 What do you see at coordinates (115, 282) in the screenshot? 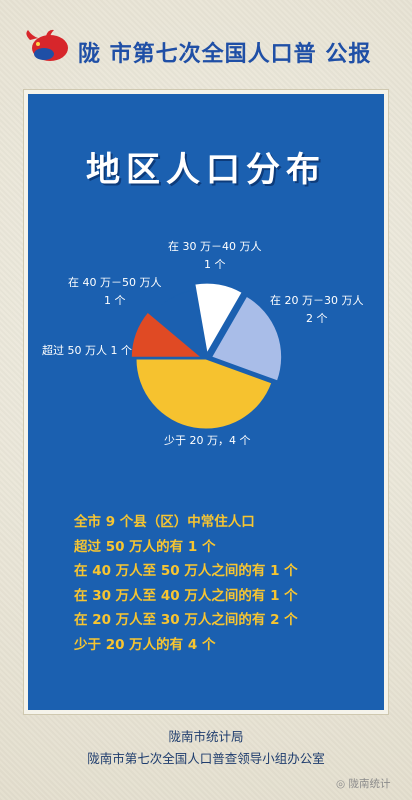
I see `label-40-50-range: 在 40 万－50 万人` at bounding box center [115, 282].